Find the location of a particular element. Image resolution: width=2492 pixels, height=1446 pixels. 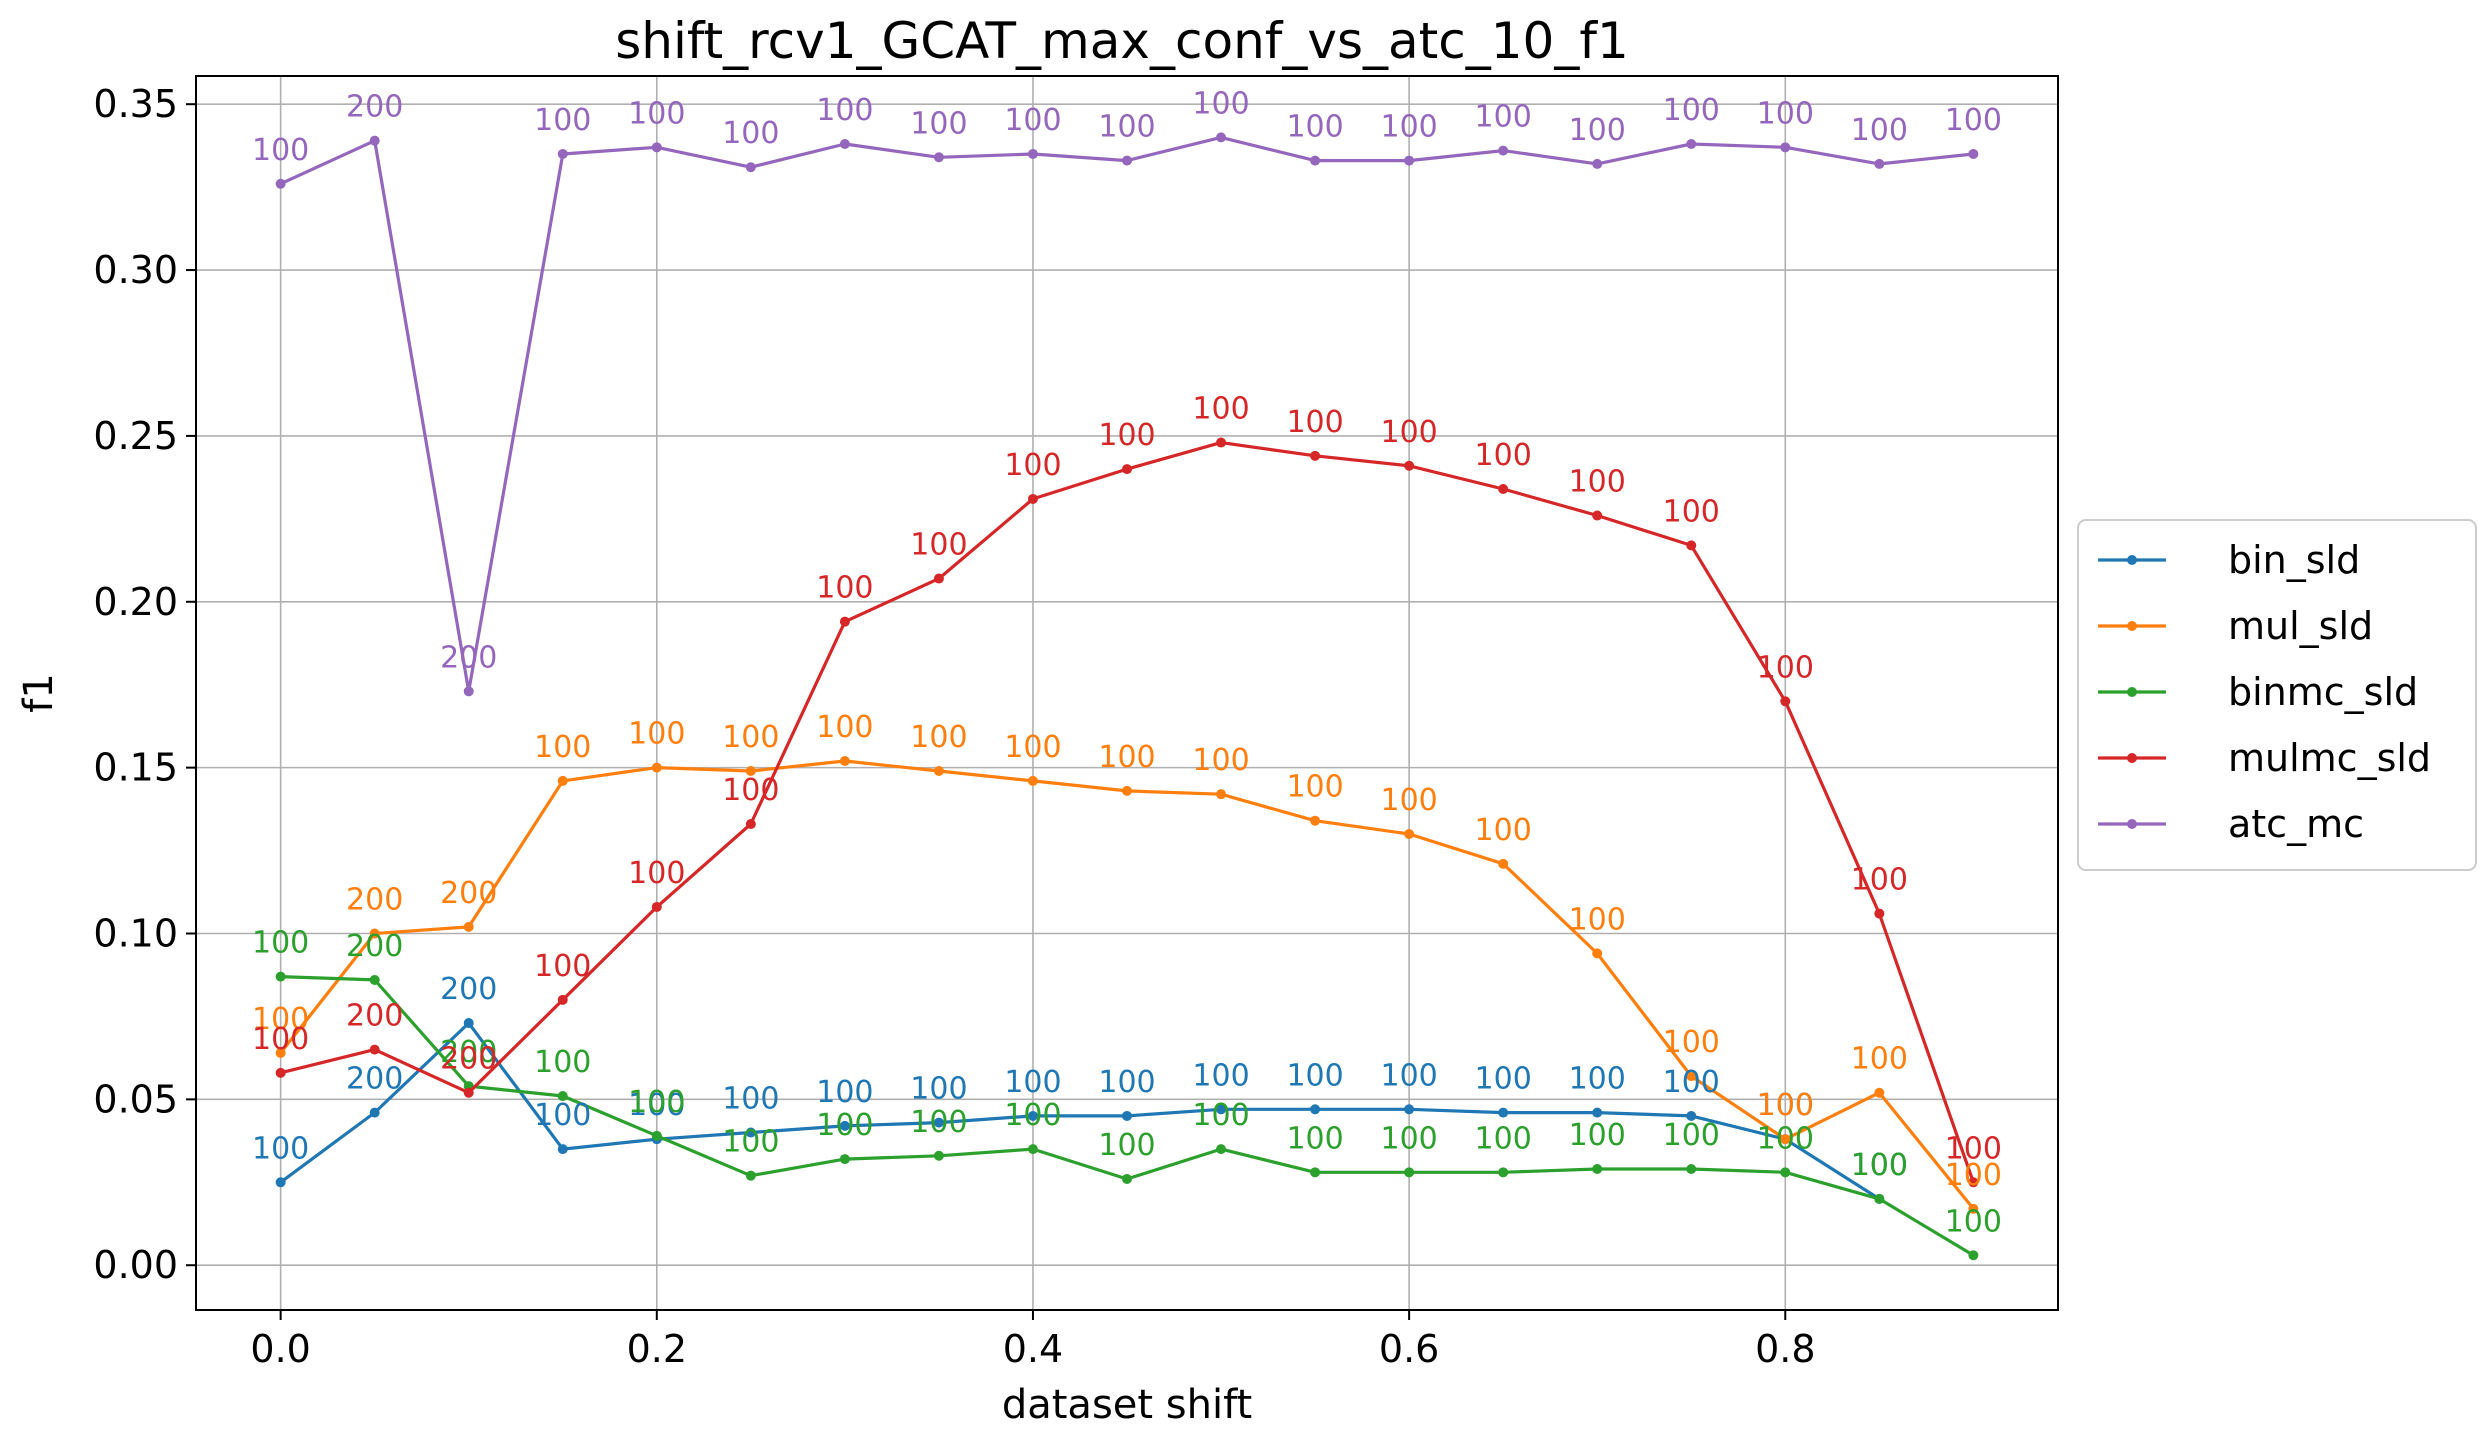

y-tick-label: 0.30 is located at coordinates (135, 270).